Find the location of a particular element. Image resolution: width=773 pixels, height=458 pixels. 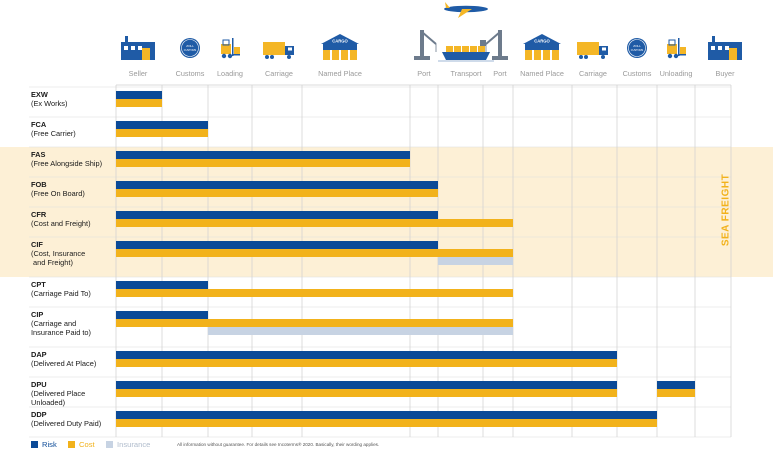

sea-freight-label: SEA FREIGHT is located at coordinates (726, 210).